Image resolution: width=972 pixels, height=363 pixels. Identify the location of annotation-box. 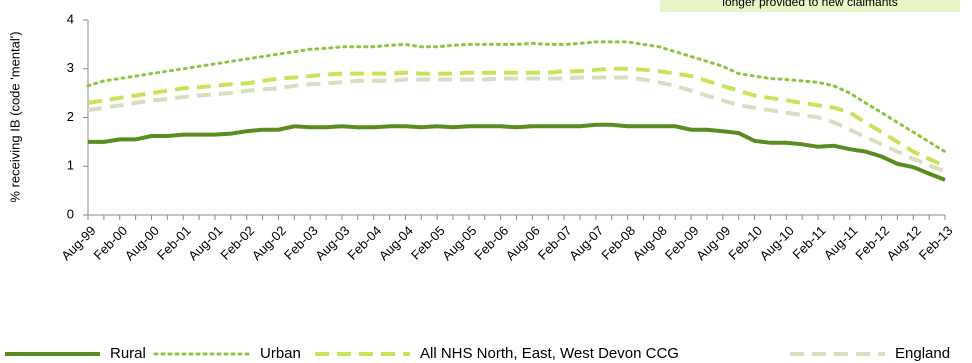
(810, 6).